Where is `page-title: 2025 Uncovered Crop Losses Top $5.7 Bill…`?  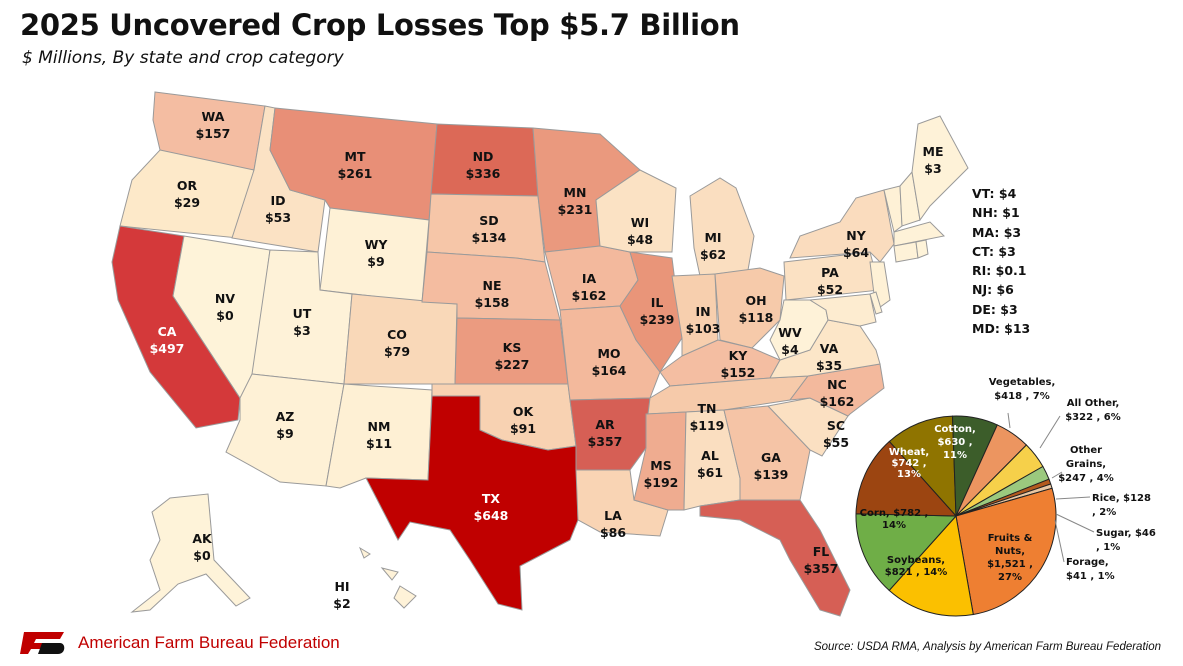 page-title: 2025 Uncovered Crop Losses Top $5.7 Bill… is located at coordinates (380, 25).